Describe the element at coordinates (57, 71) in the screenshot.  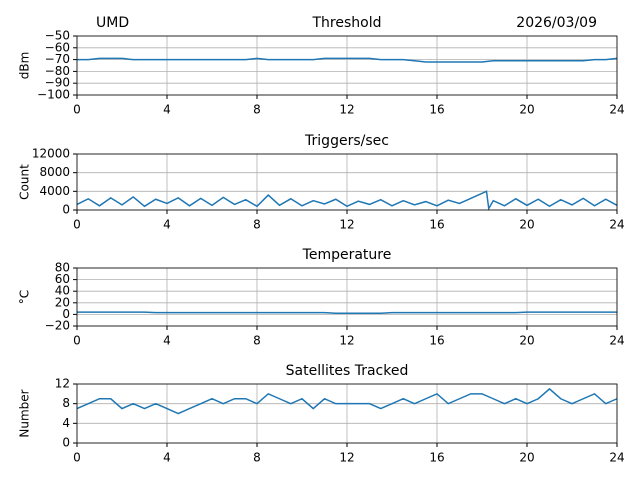
I see `y-tick-label: −80` at that location.